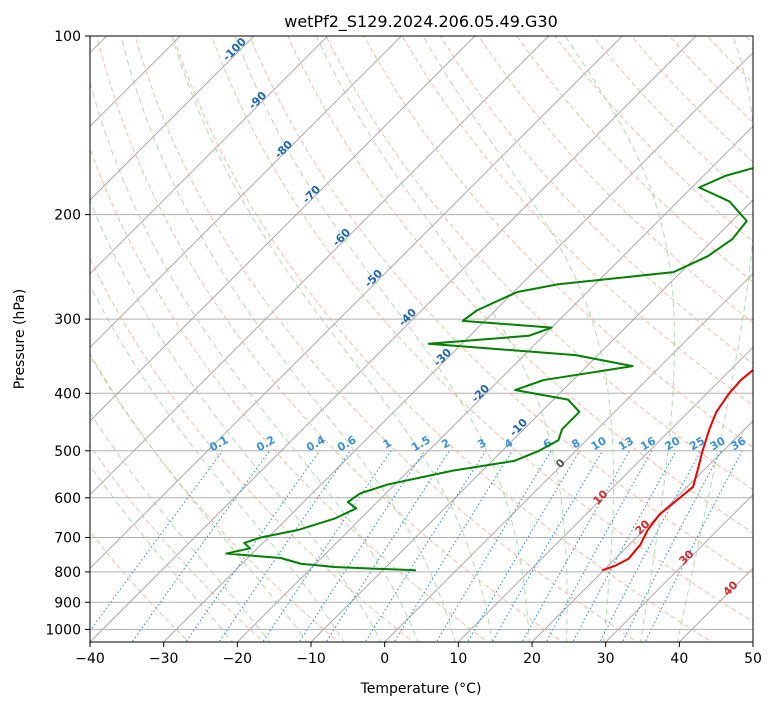 Image resolution: width=775 pixels, height=708 pixels. Describe the element at coordinates (421, 689) in the screenshot. I see `x-axis-title: Temperature (°C)` at that location.